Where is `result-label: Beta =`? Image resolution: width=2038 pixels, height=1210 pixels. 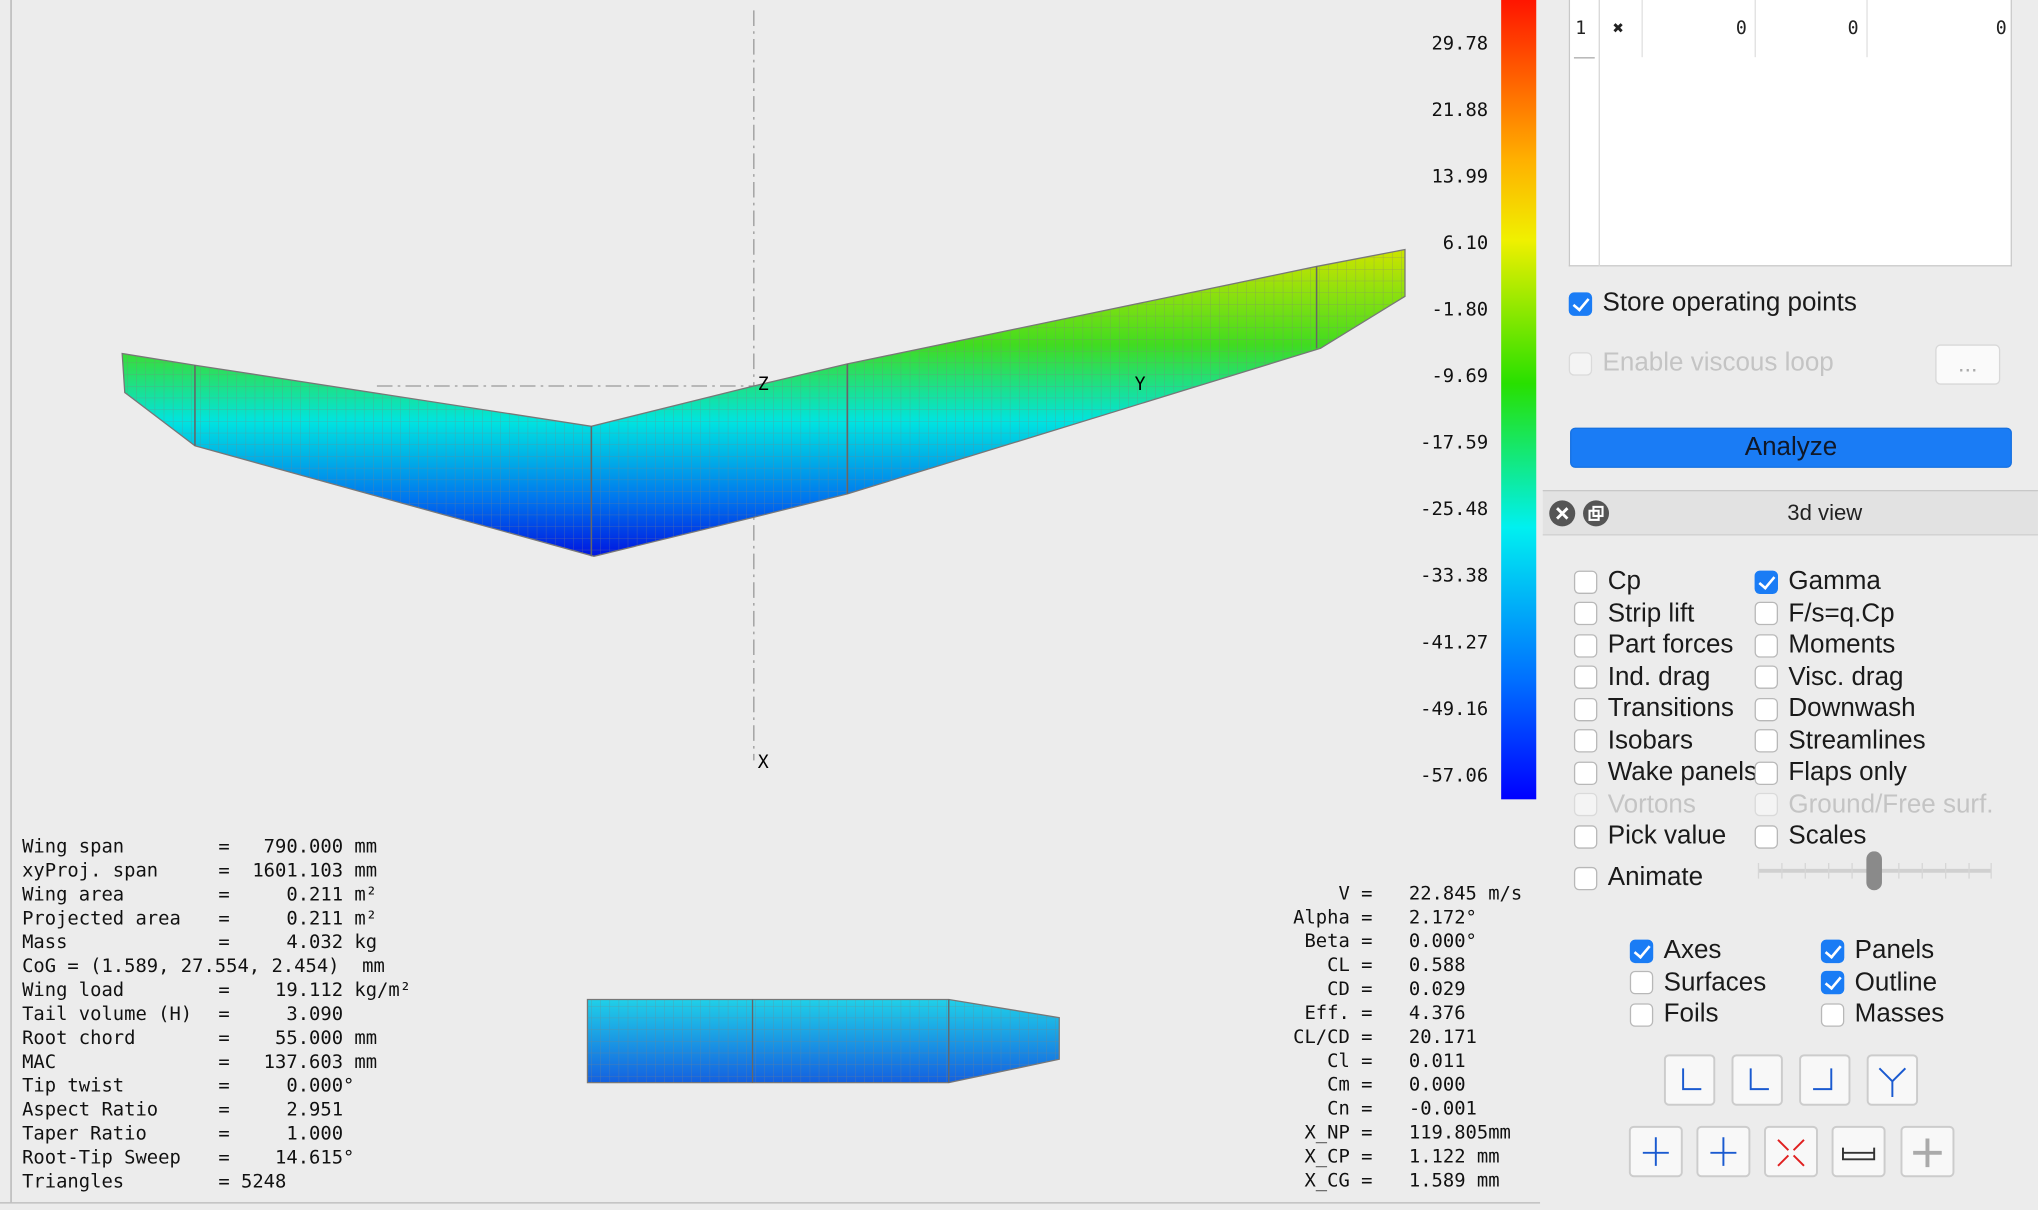
result-label: Beta = is located at coordinates (1338, 941).